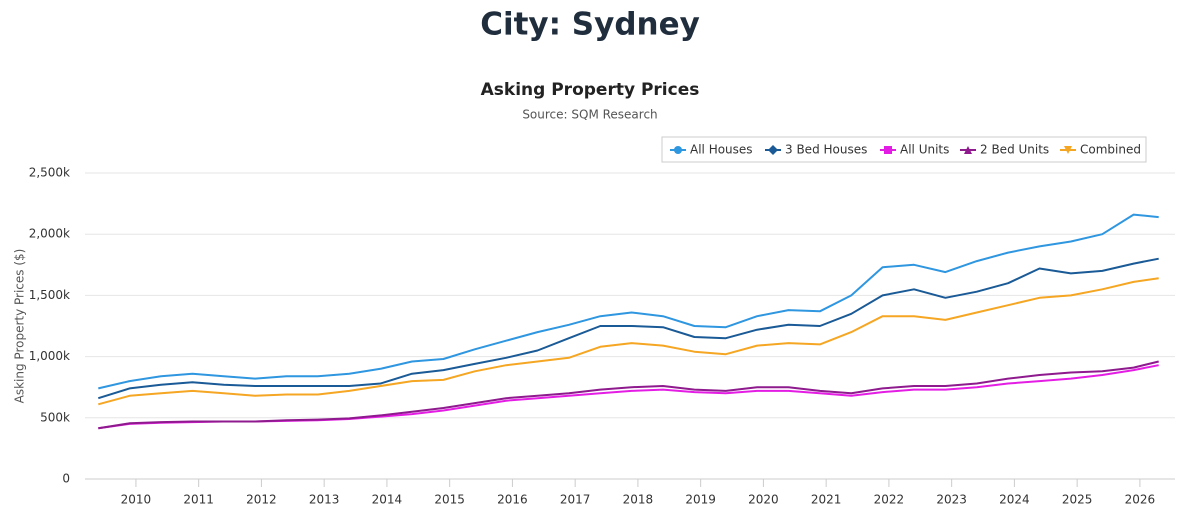 The width and height of the screenshot is (1200, 521). I want to click on x-tick-label: 2022, so click(889, 500).